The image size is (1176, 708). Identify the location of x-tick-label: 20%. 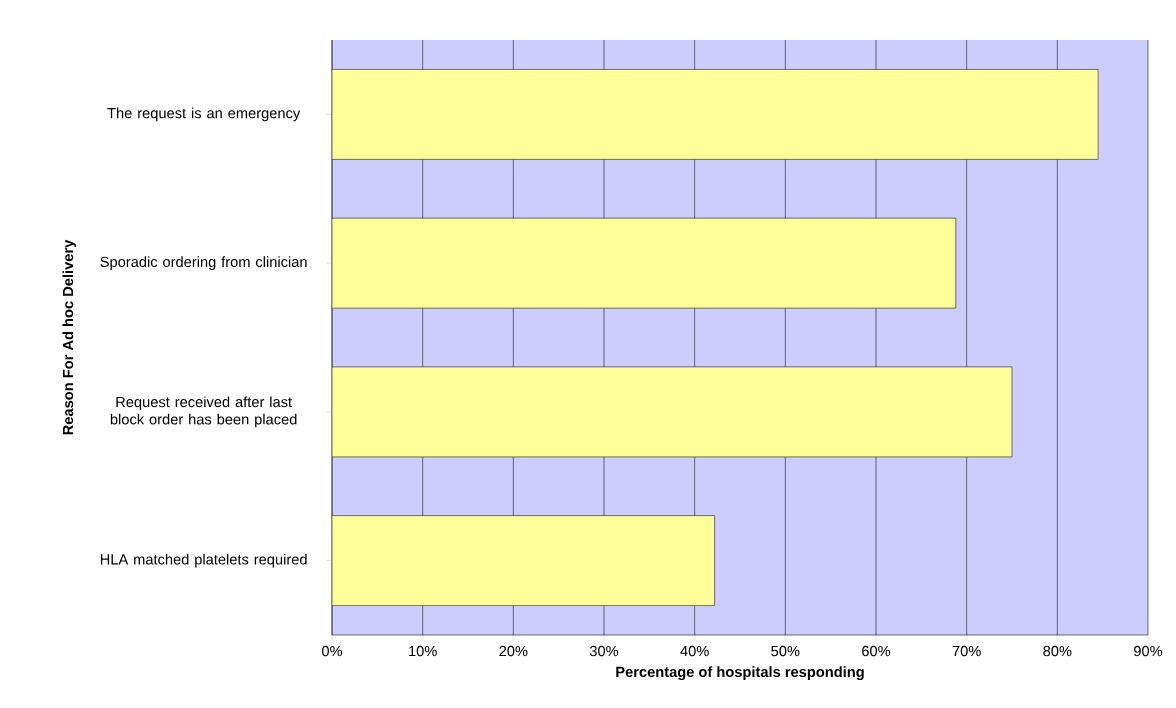
(513, 651).